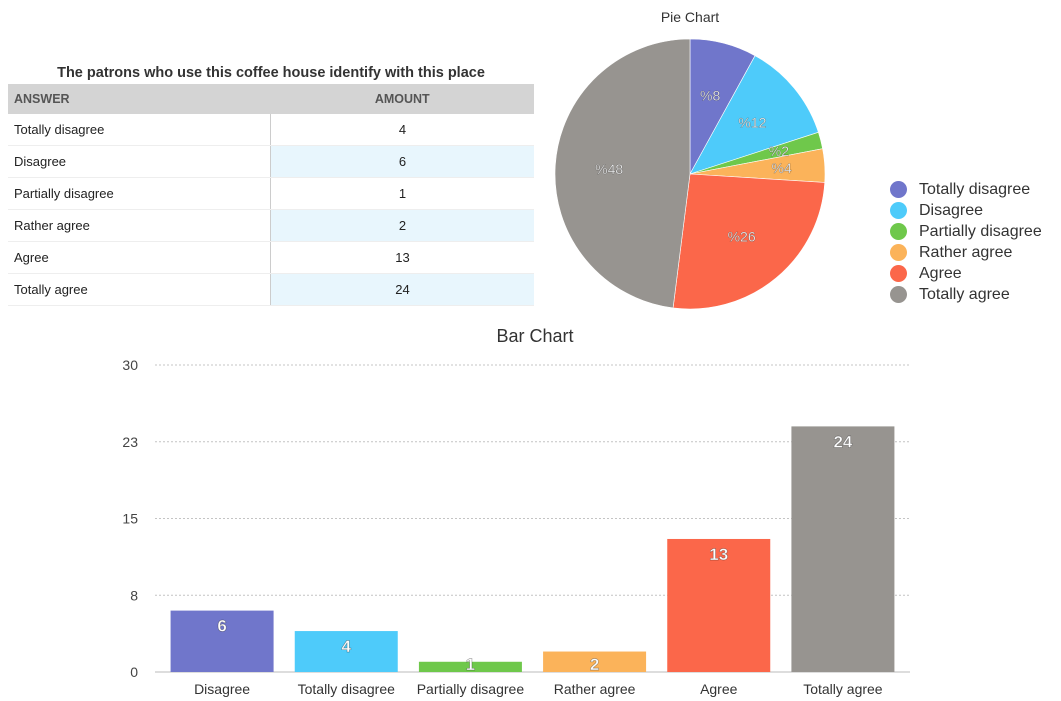 The height and width of the screenshot is (701, 1061). I want to click on y-tick-label: 30, so click(130, 365).